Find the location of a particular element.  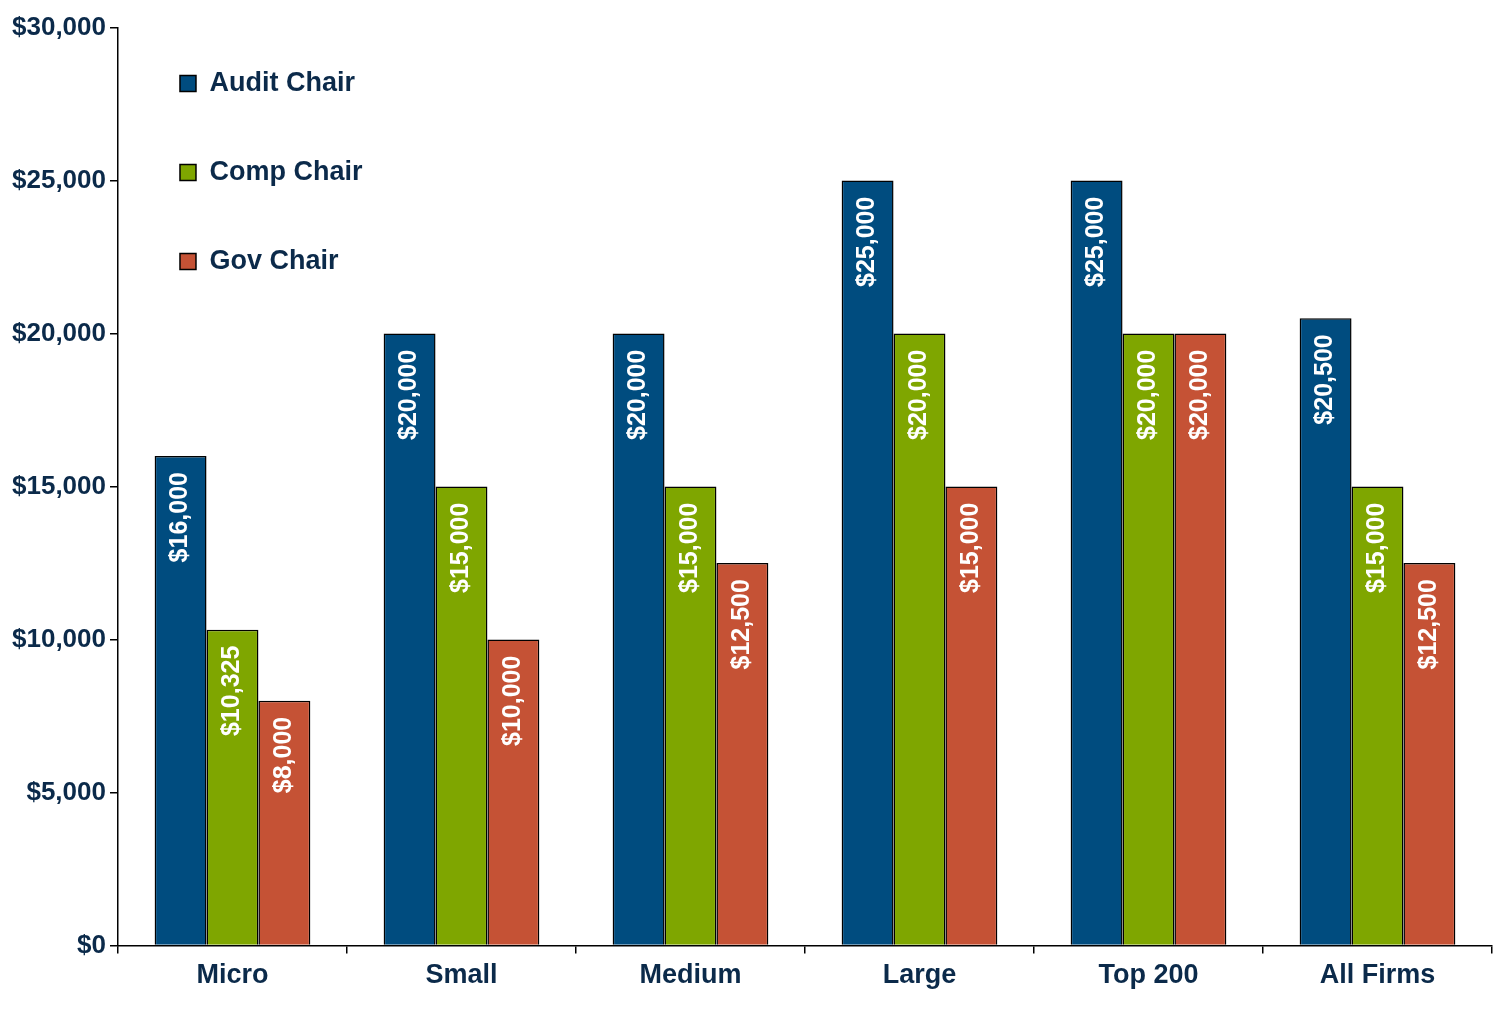

y-tick-label: $5,000 is located at coordinates (66, 790).